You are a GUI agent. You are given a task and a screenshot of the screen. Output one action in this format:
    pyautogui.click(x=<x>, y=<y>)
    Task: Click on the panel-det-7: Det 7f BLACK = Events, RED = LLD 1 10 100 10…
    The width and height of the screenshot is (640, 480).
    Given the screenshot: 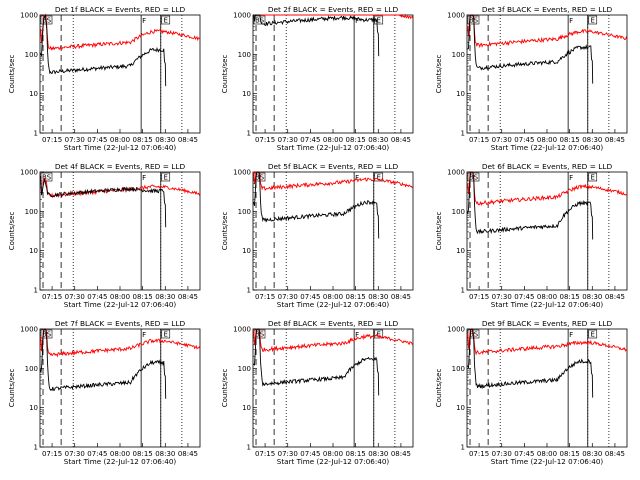 What is the action you would take?
    pyautogui.click(x=104, y=392)
    